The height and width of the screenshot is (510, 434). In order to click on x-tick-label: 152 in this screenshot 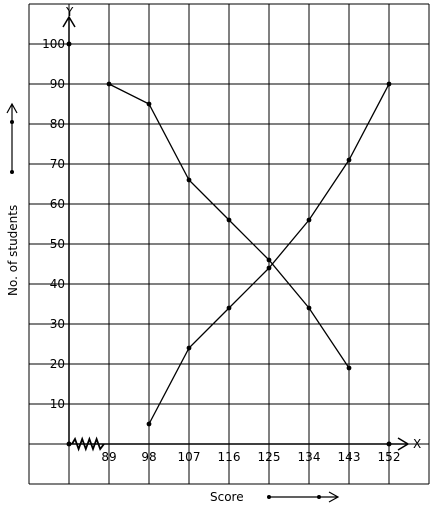, I will do `click(389, 457)`.